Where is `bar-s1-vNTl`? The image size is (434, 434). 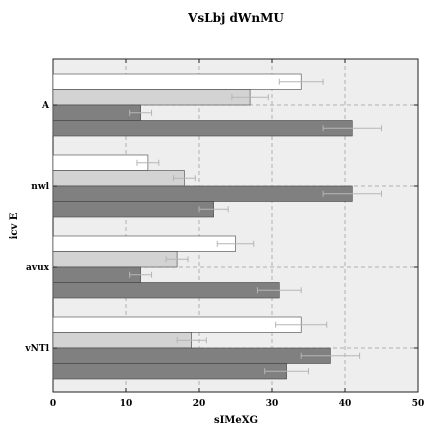
bar-s1-vNTl is located at coordinates (122, 340).